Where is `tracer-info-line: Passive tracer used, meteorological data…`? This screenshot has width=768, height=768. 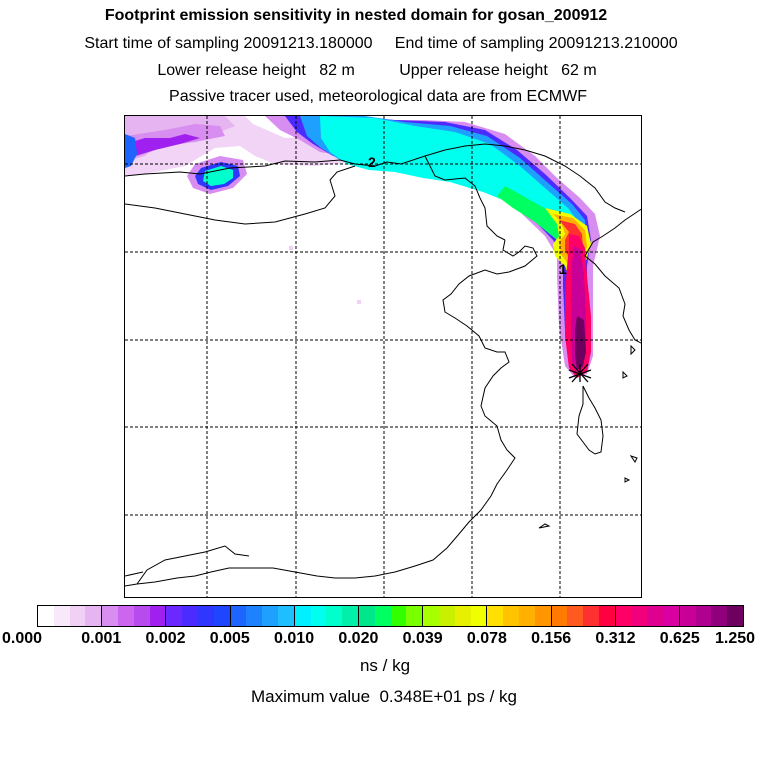 tracer-info-line: Passive tracer used, meteorological data… is located at coordinates (378, 96).